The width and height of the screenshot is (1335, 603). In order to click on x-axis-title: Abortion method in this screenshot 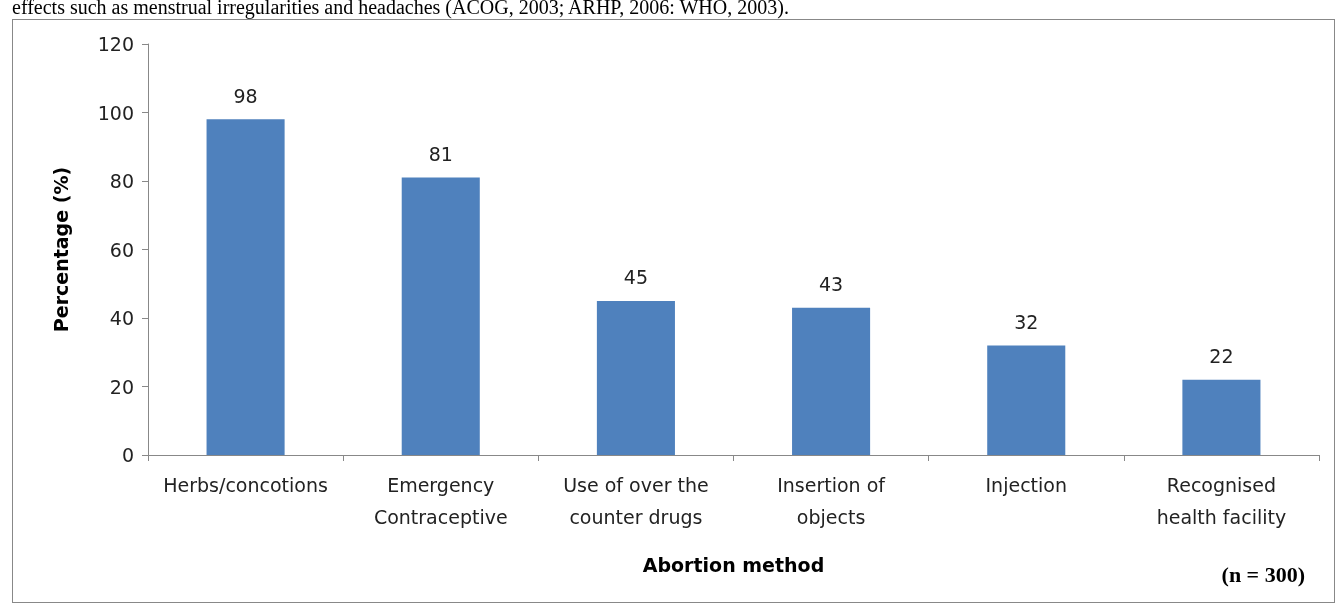, I will do `click(733, 564)`.